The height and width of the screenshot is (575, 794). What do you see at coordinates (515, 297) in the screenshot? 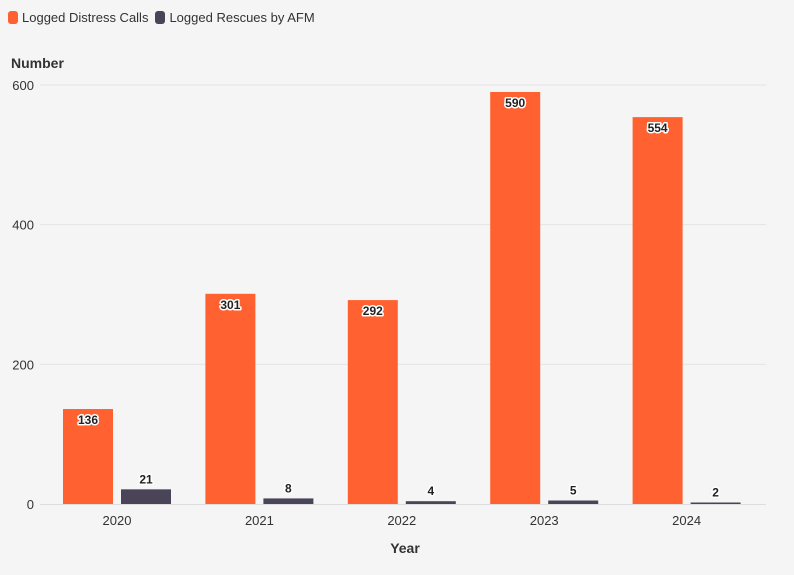
I see `bar-distress-calls-2023` at bounding box center [515, 297].